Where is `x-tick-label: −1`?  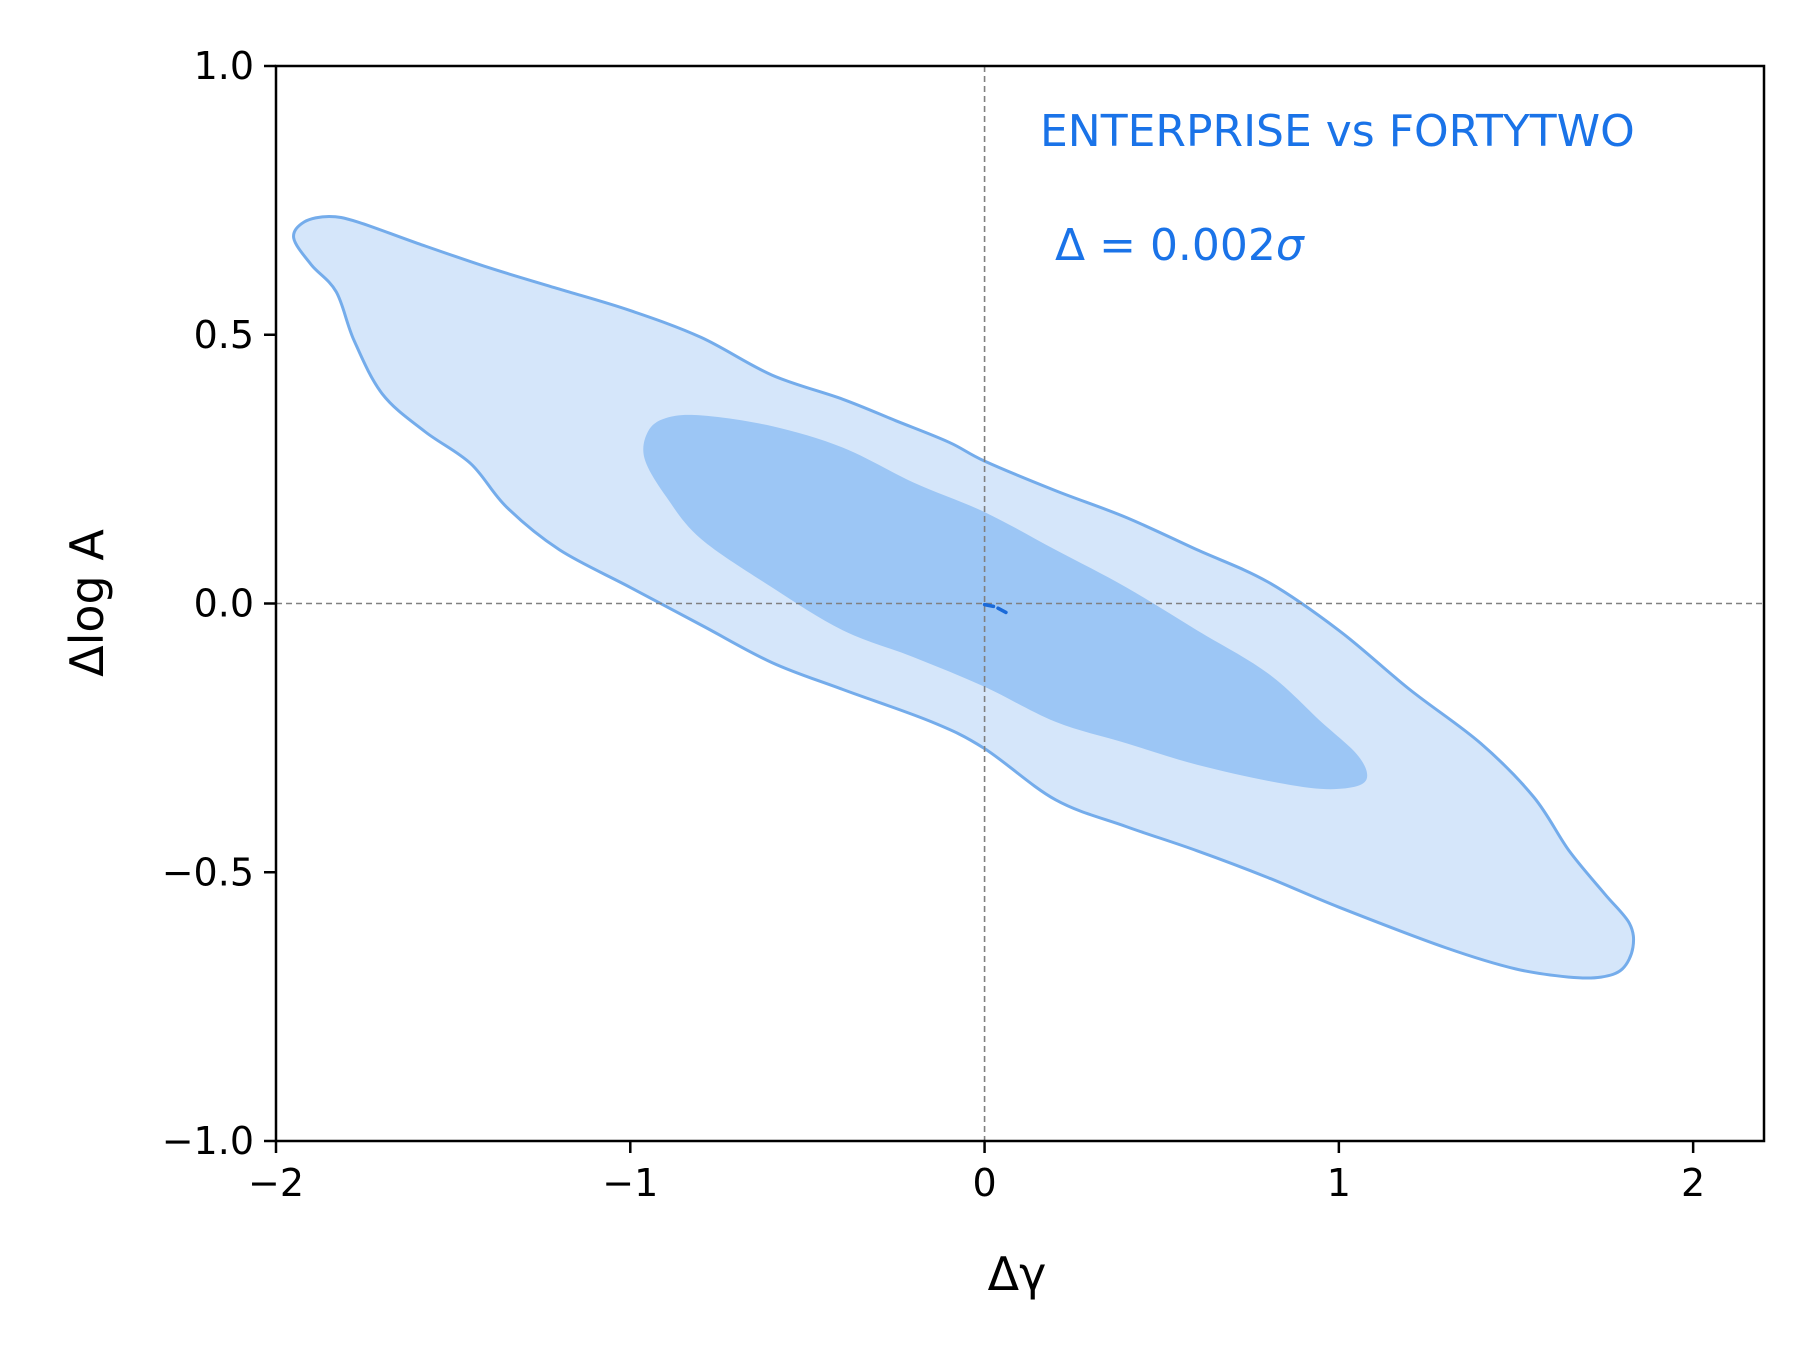
x-tick-label: −1 is located at coordinates (630, 1183).